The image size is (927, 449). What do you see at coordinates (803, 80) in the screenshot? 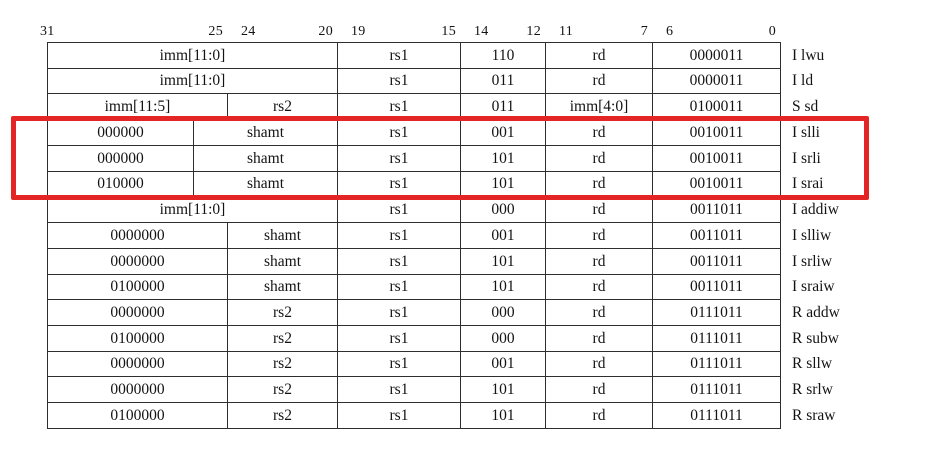
I see `row-label: I ld` at bounding box center [803, 80].